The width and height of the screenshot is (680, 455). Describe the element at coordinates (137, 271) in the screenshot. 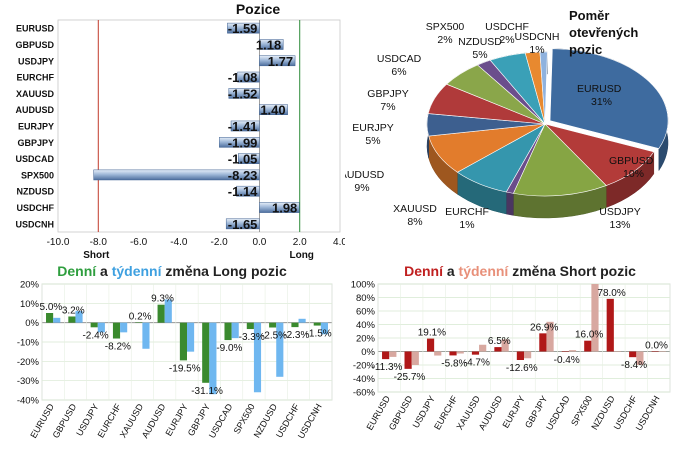

I see `long-title-part-2: týdenní` at that location.